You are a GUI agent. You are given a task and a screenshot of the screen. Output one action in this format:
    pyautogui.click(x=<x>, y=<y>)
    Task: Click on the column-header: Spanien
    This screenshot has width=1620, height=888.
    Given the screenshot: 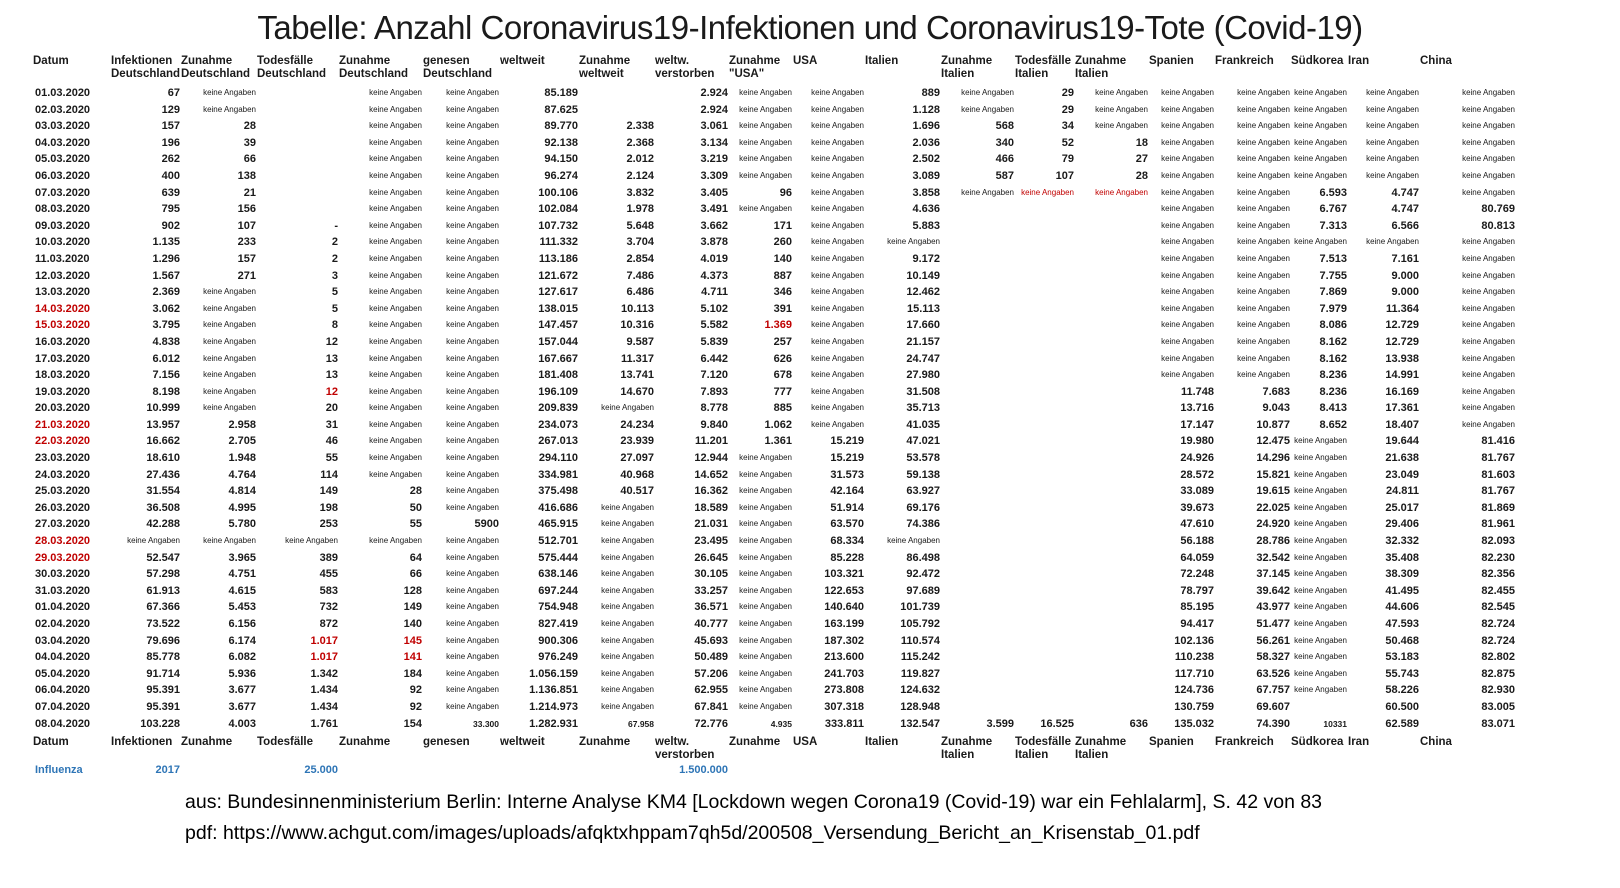 What is the action you would take?
    pyautogui.click(x=1171, y=61)
    